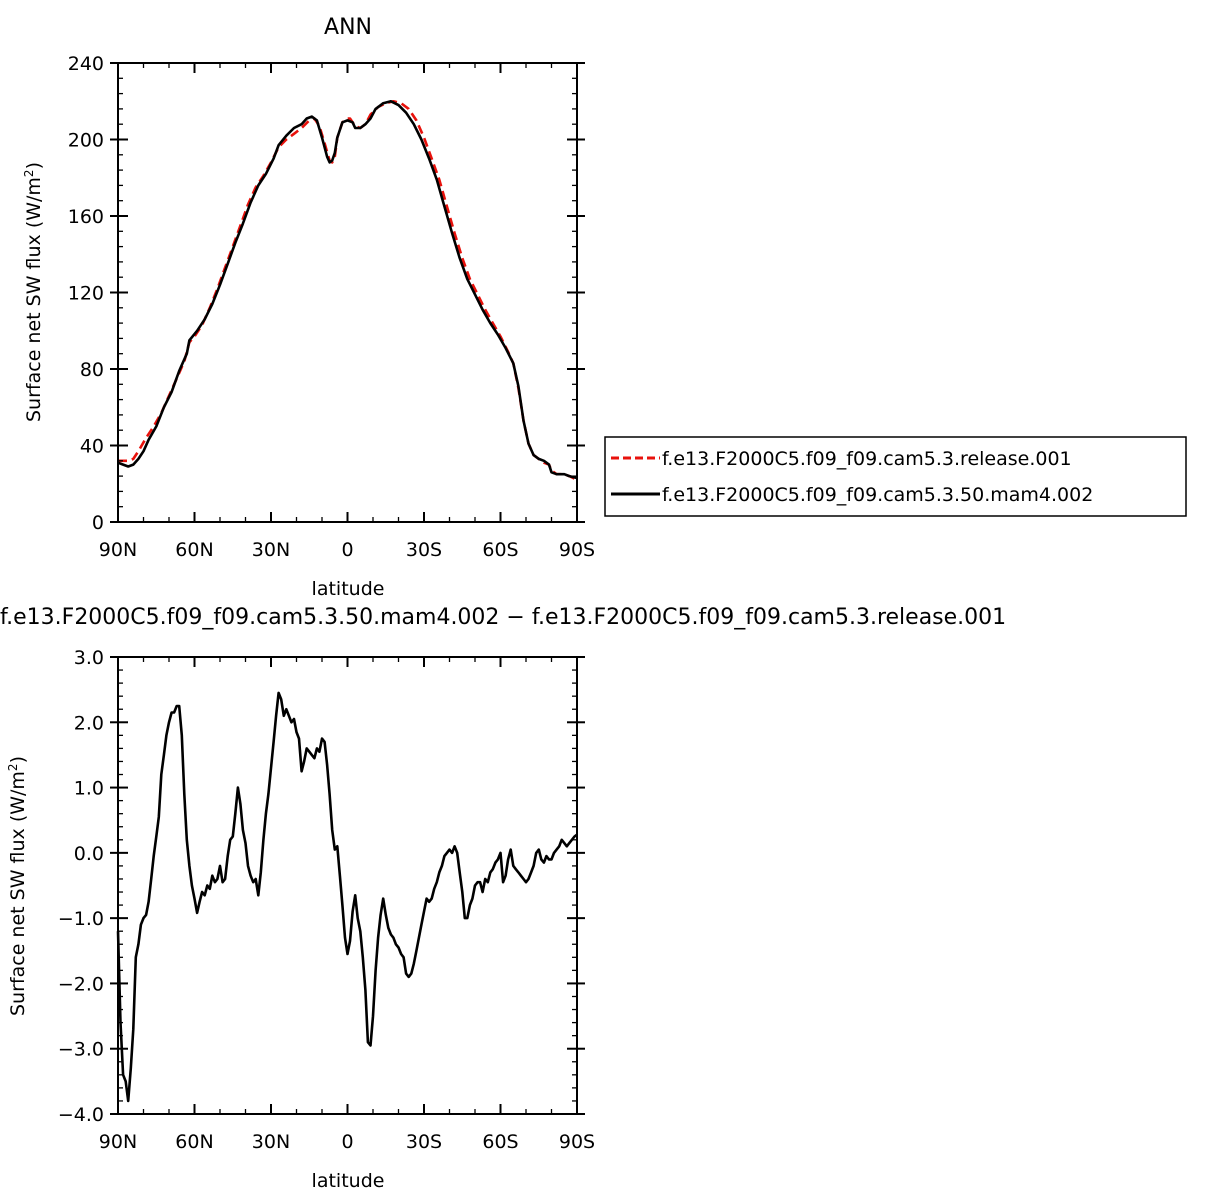 The image size is (1205, 1202). Describe the element at coordinates (89, 789) in the screenshot. I see `y-tick-label: 1.0` at that location.